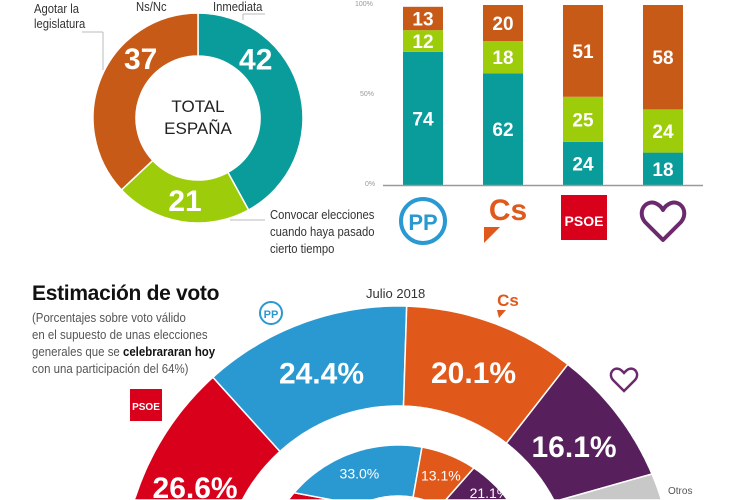  I want to click on podemos-small-logo-icon, so click(624, 380).